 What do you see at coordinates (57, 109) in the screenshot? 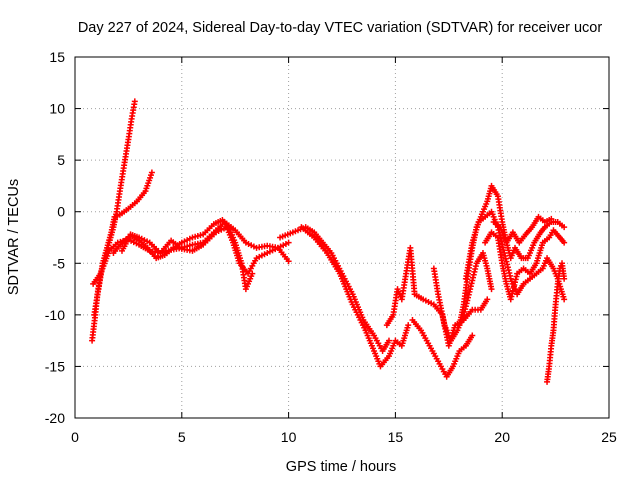
I see `y-tick-label: 10` at bounding box center [57, 109].